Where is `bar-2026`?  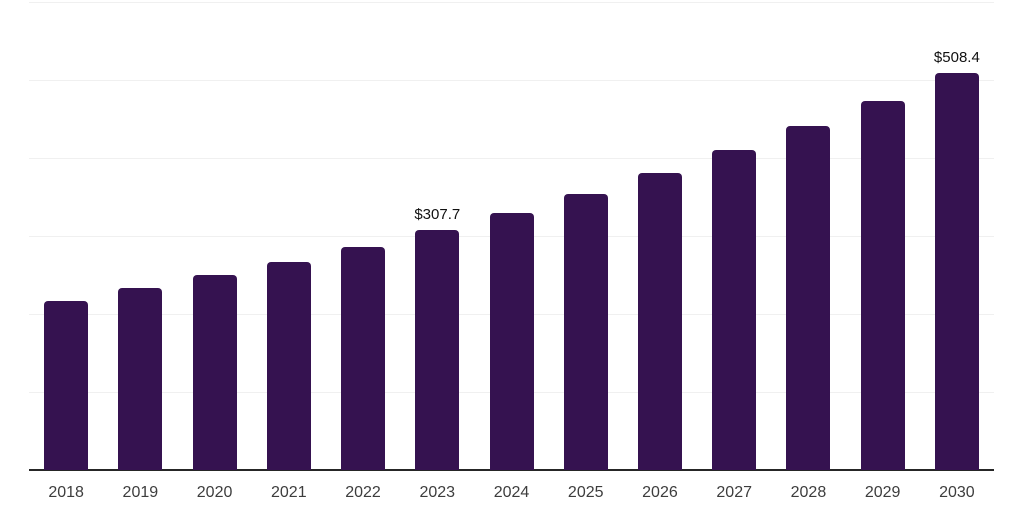
bar-2026 is located at coordinates (659, 321).